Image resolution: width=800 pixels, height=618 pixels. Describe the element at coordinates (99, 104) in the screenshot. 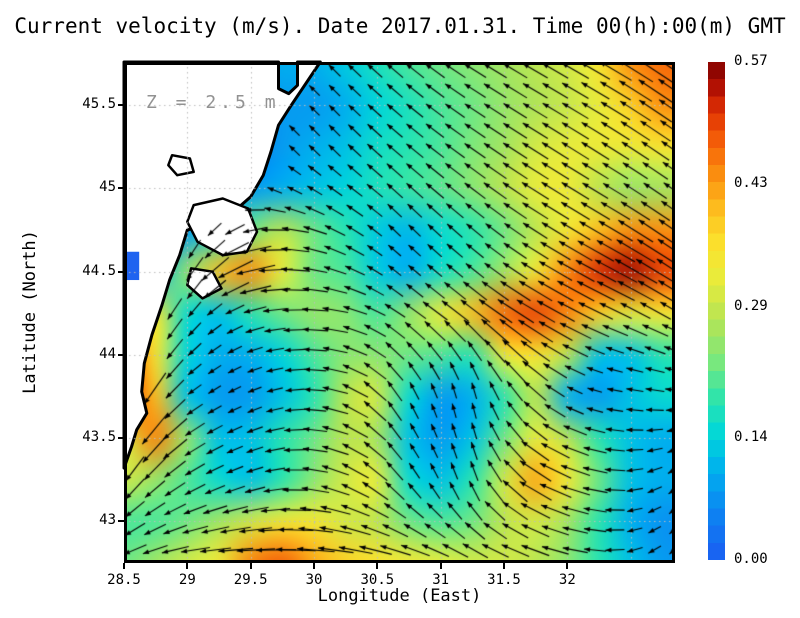

I see `y-tick-label: 45.5` at that location.